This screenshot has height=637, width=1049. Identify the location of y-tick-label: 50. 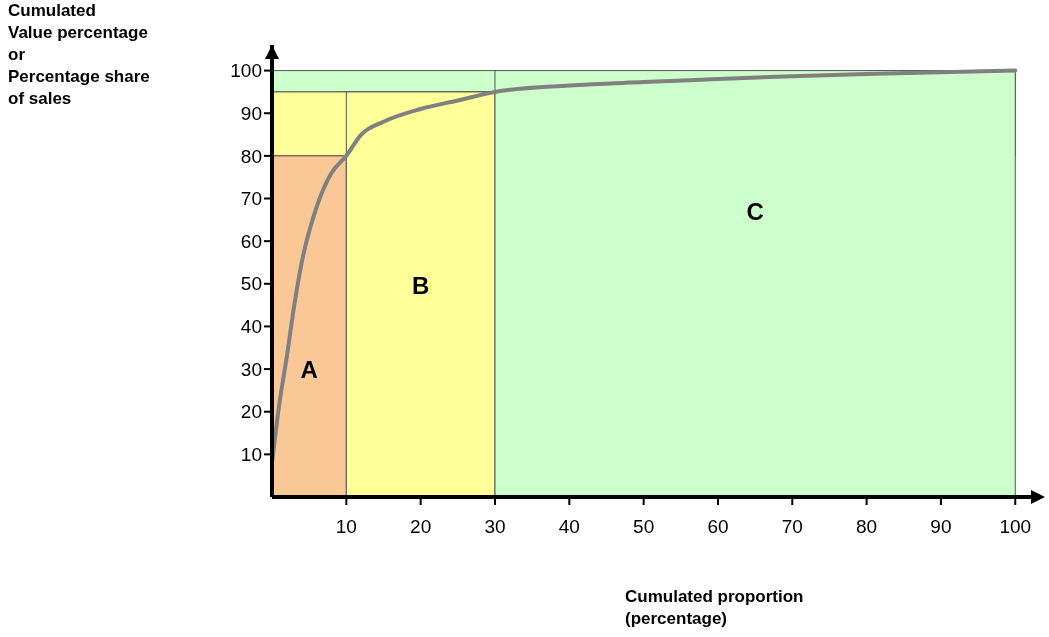
(251, 284).